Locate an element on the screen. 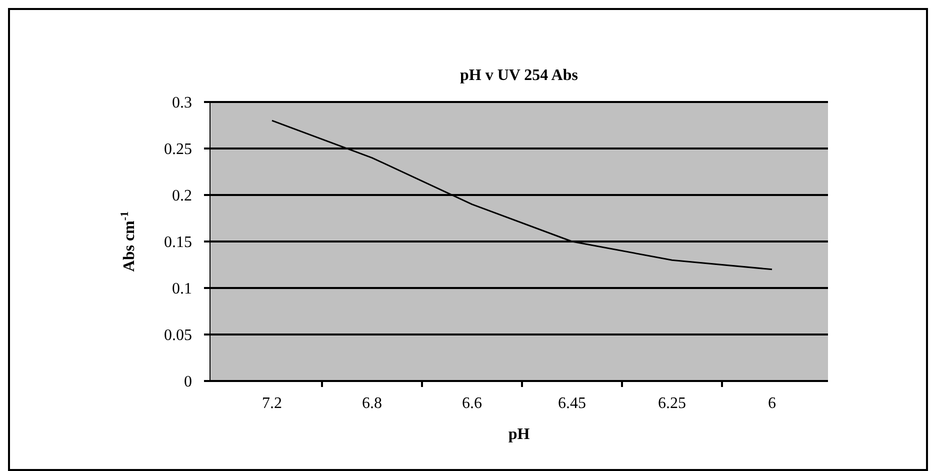 The image size is (936, 471). x-tick-label: 7.2 is located at coordinates (272, 403).